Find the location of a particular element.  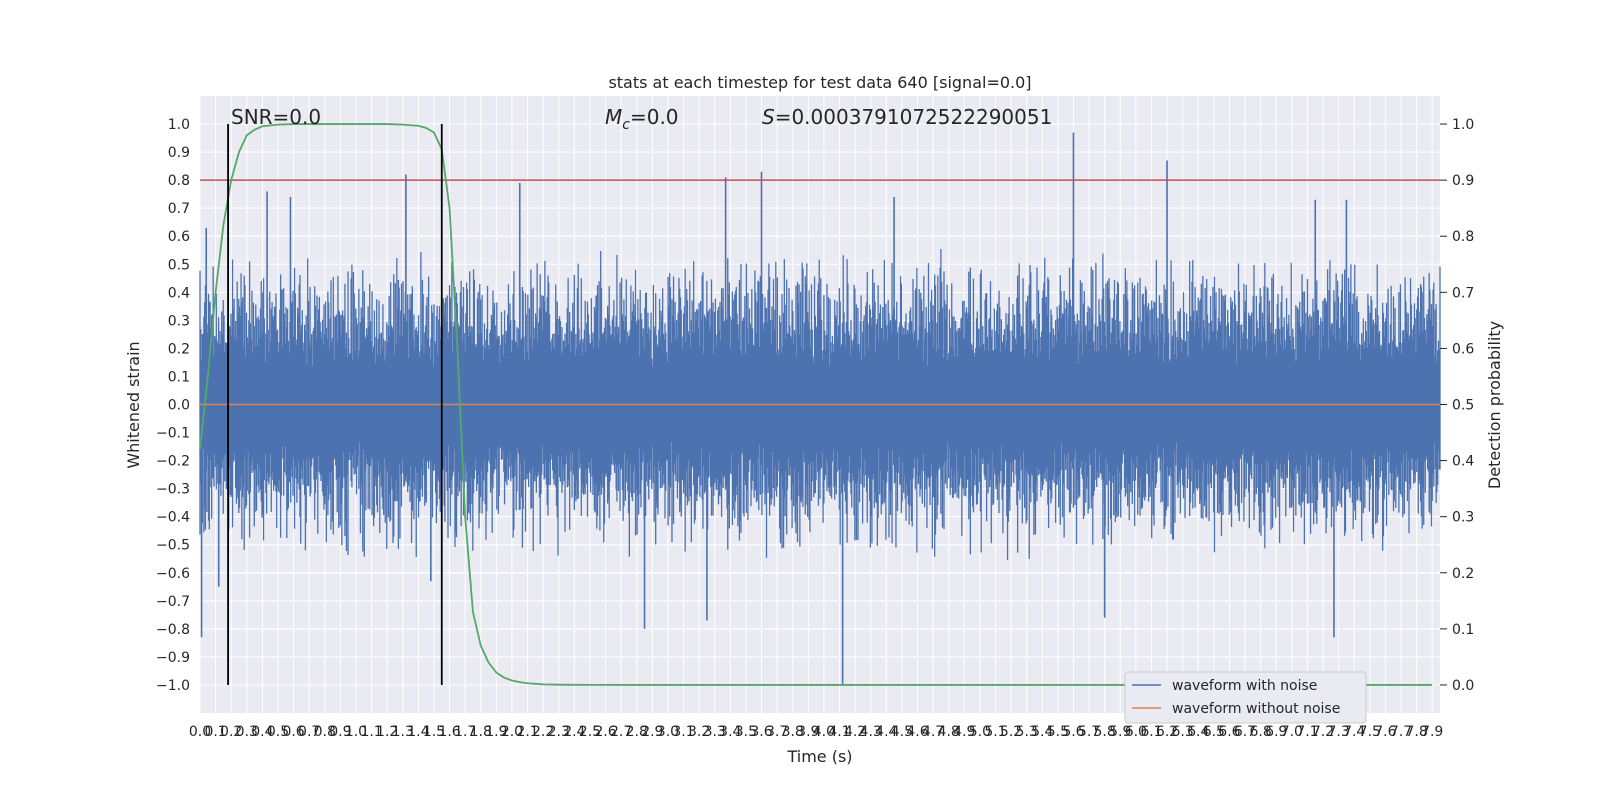

y-tick-label: 0.5 is located at coordinates (179, 265).